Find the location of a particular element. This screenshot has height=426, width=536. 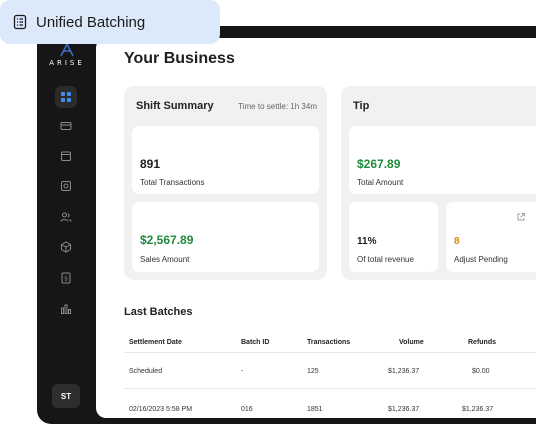

grid-icon is located at coordinates (66, 97).